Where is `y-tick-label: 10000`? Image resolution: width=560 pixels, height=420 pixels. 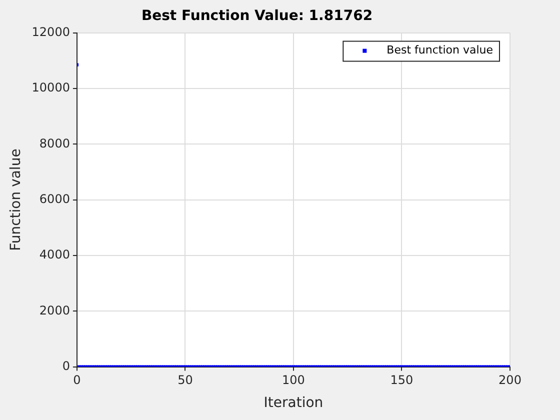 y-tick-label: 10000 is located at coordinates (51, 87).